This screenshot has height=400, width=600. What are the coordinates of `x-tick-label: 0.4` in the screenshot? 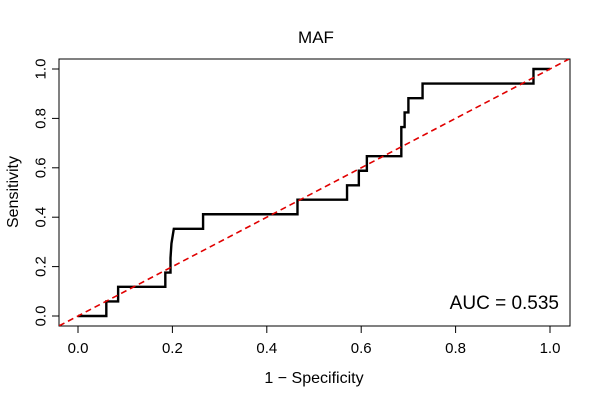 It's located at (266, 348).